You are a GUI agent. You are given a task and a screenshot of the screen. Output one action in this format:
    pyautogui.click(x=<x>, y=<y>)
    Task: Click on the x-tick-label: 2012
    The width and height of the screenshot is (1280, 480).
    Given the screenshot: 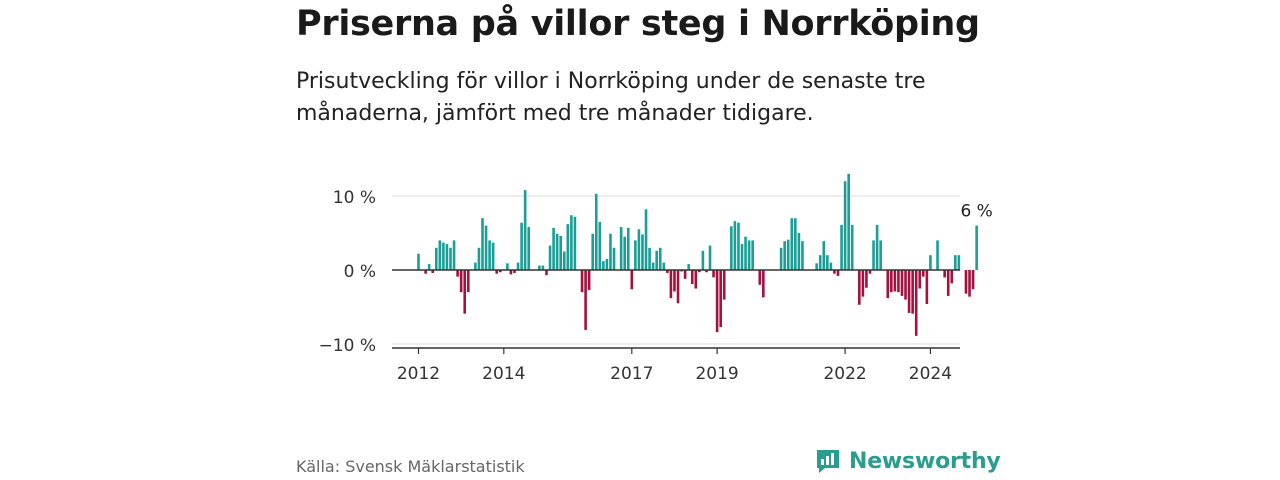 What is the action you would take?
    pyautogui.click(x=418, y=374)
    